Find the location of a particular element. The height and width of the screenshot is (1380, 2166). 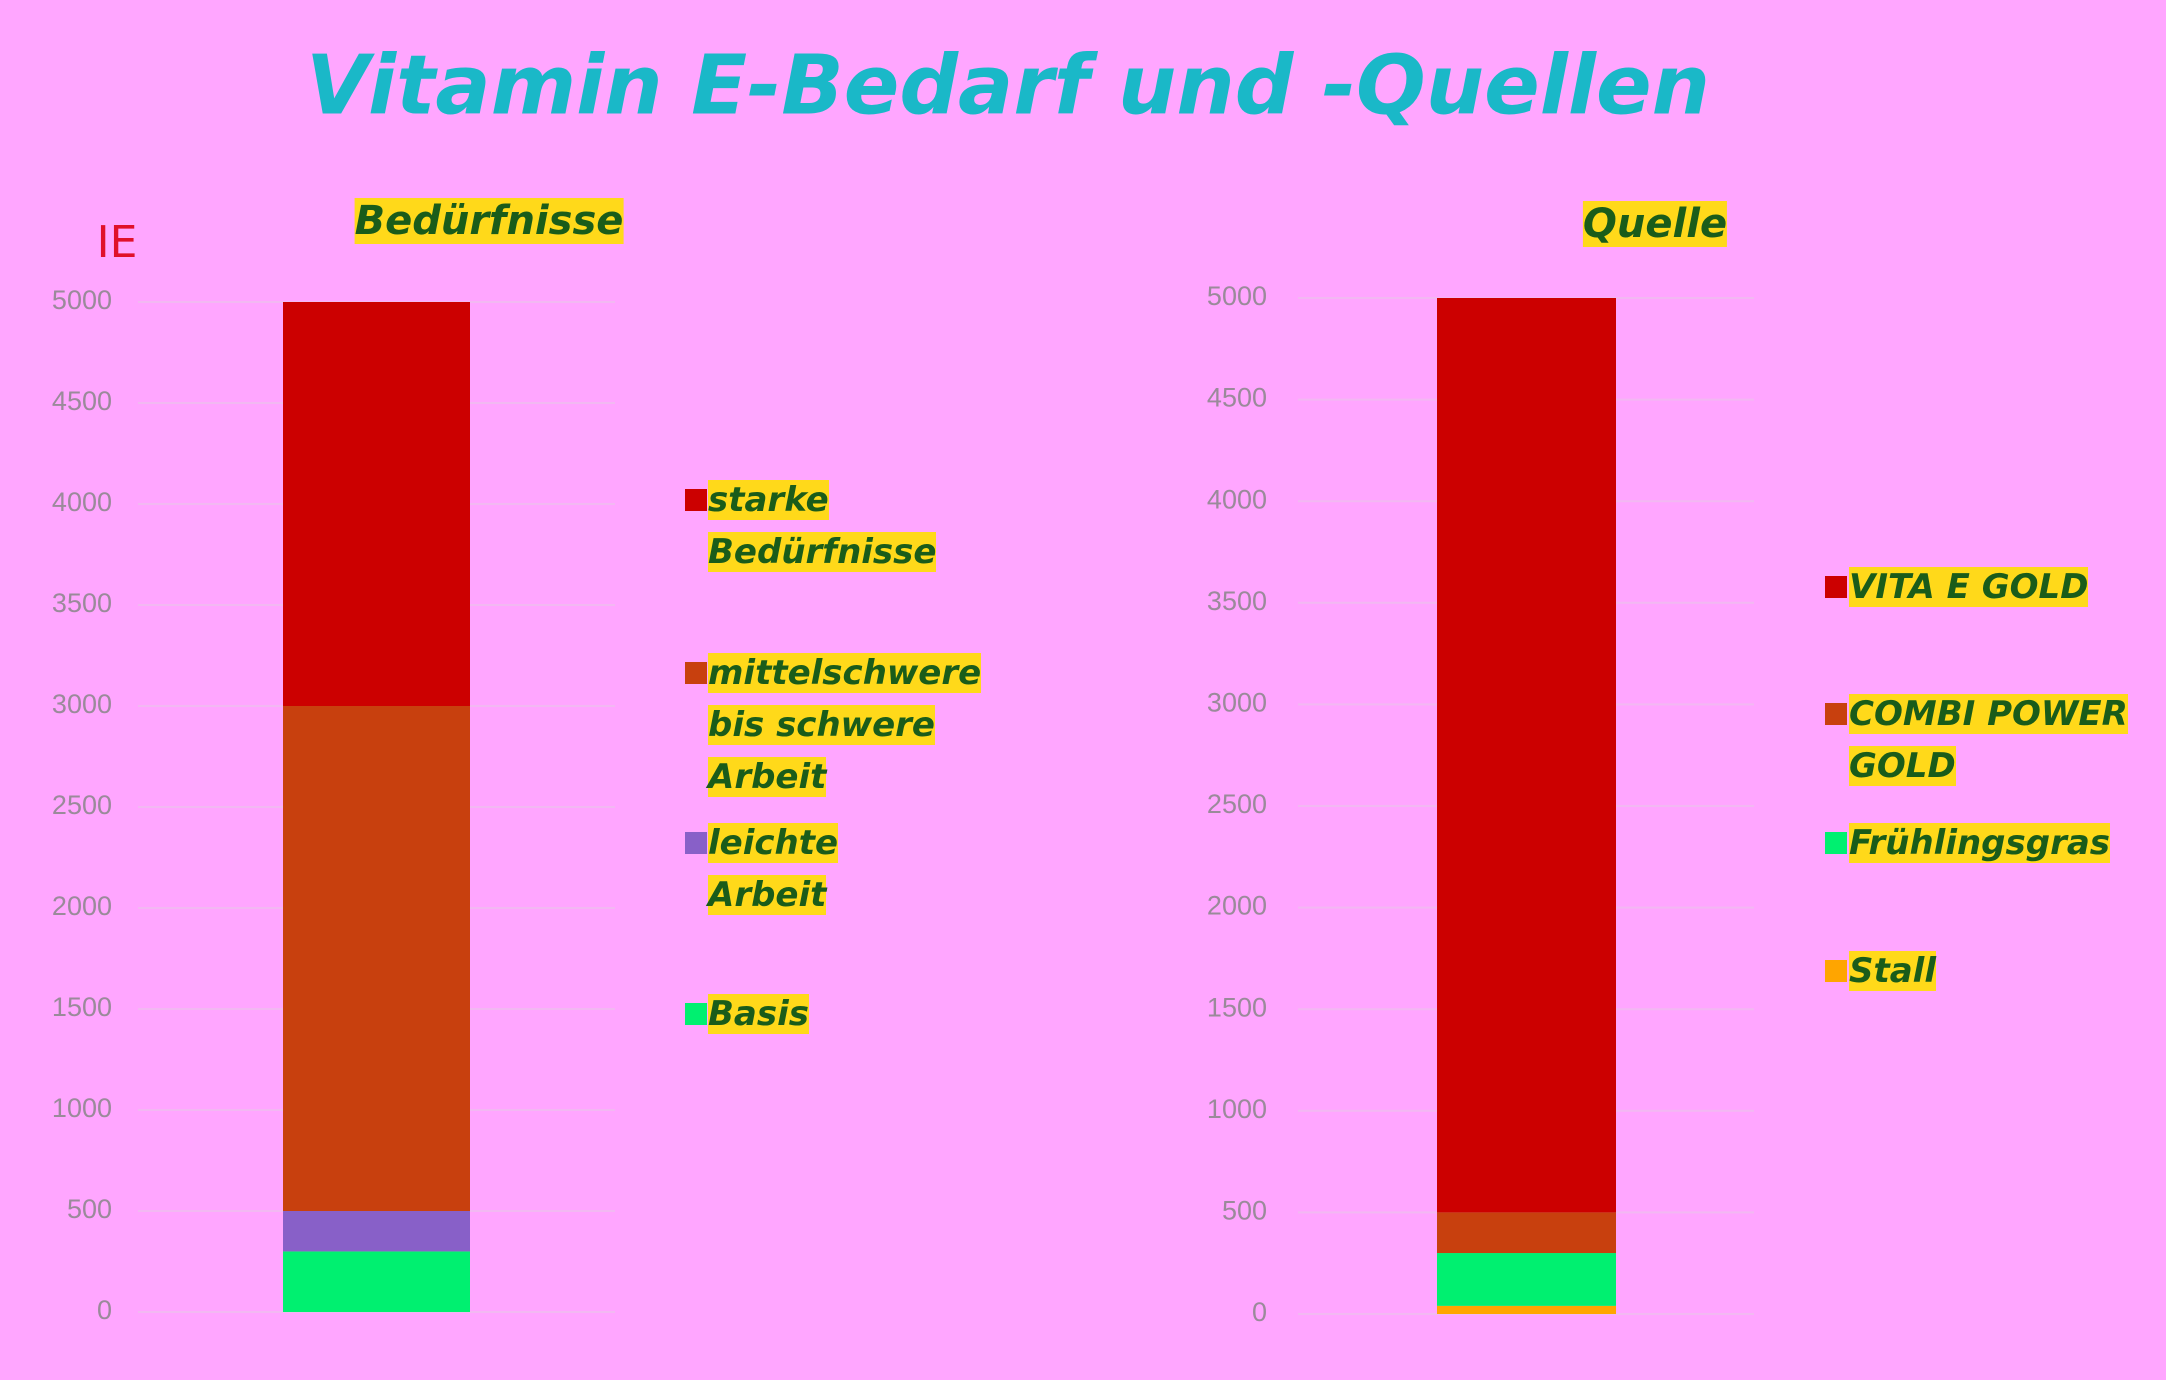

legend-entry: Frühlingsgras is located at coordinates (1989, 843).